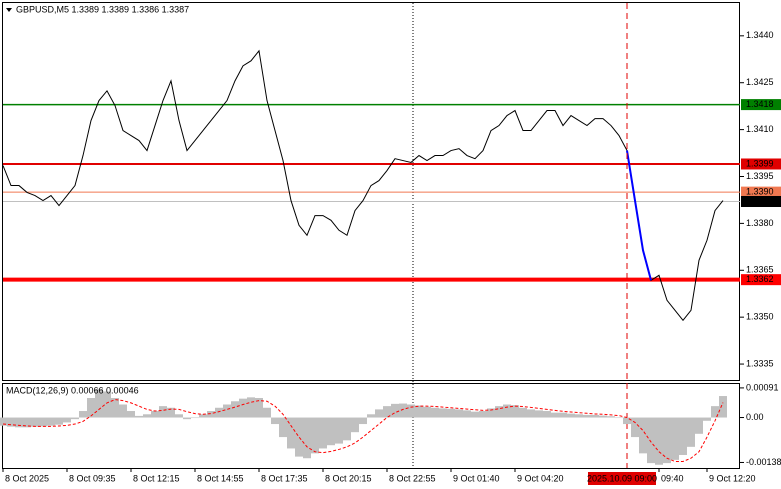  I want to click on x-tick-label: 9 Oct 04:20, so click(540, 478).